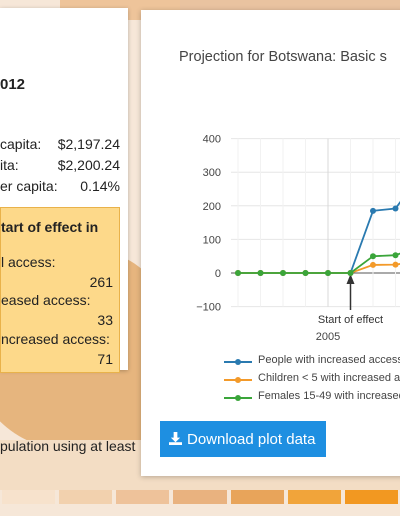 The width and height of the screenshot is (400, 516). Describe the element at coordinates (350, 320) in the screenshot. I see `annotation-label: Start of effect` at that location.